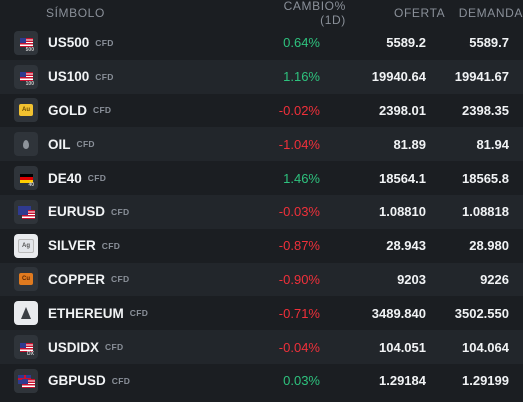  What do you see at coordinates (485, 347) in the screenshot?
I see `ask-value: 104.064` at bounding box center [485, 347].